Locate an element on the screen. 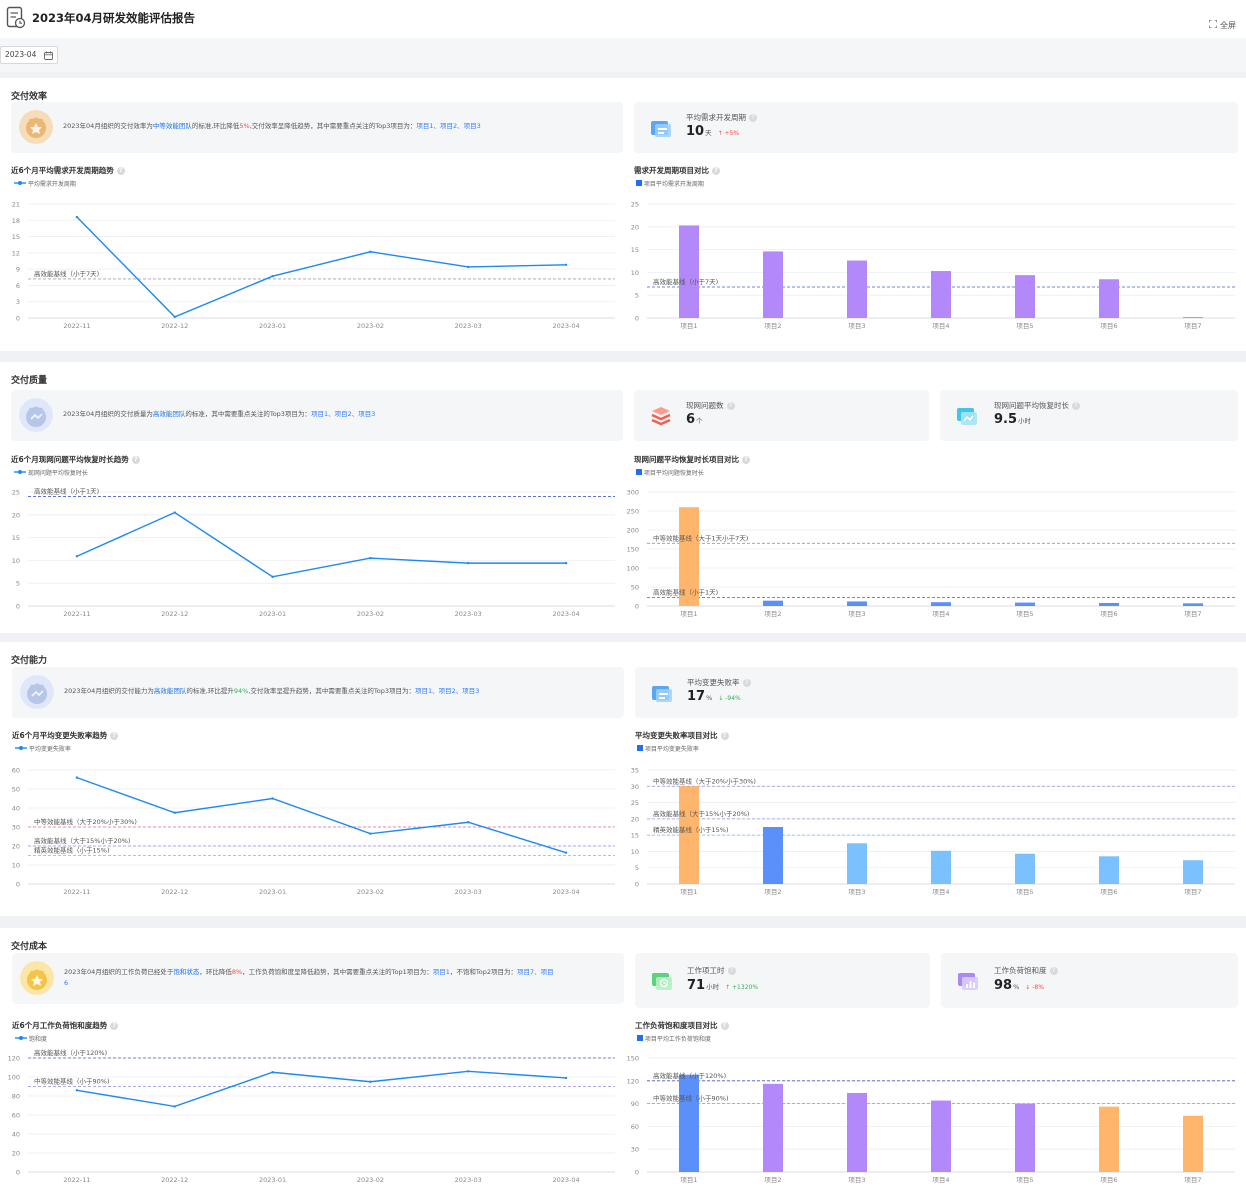 This screenshot has width=1246, height=1194. x-tick-label: 2022-11 is located at coordinates (76, 614).